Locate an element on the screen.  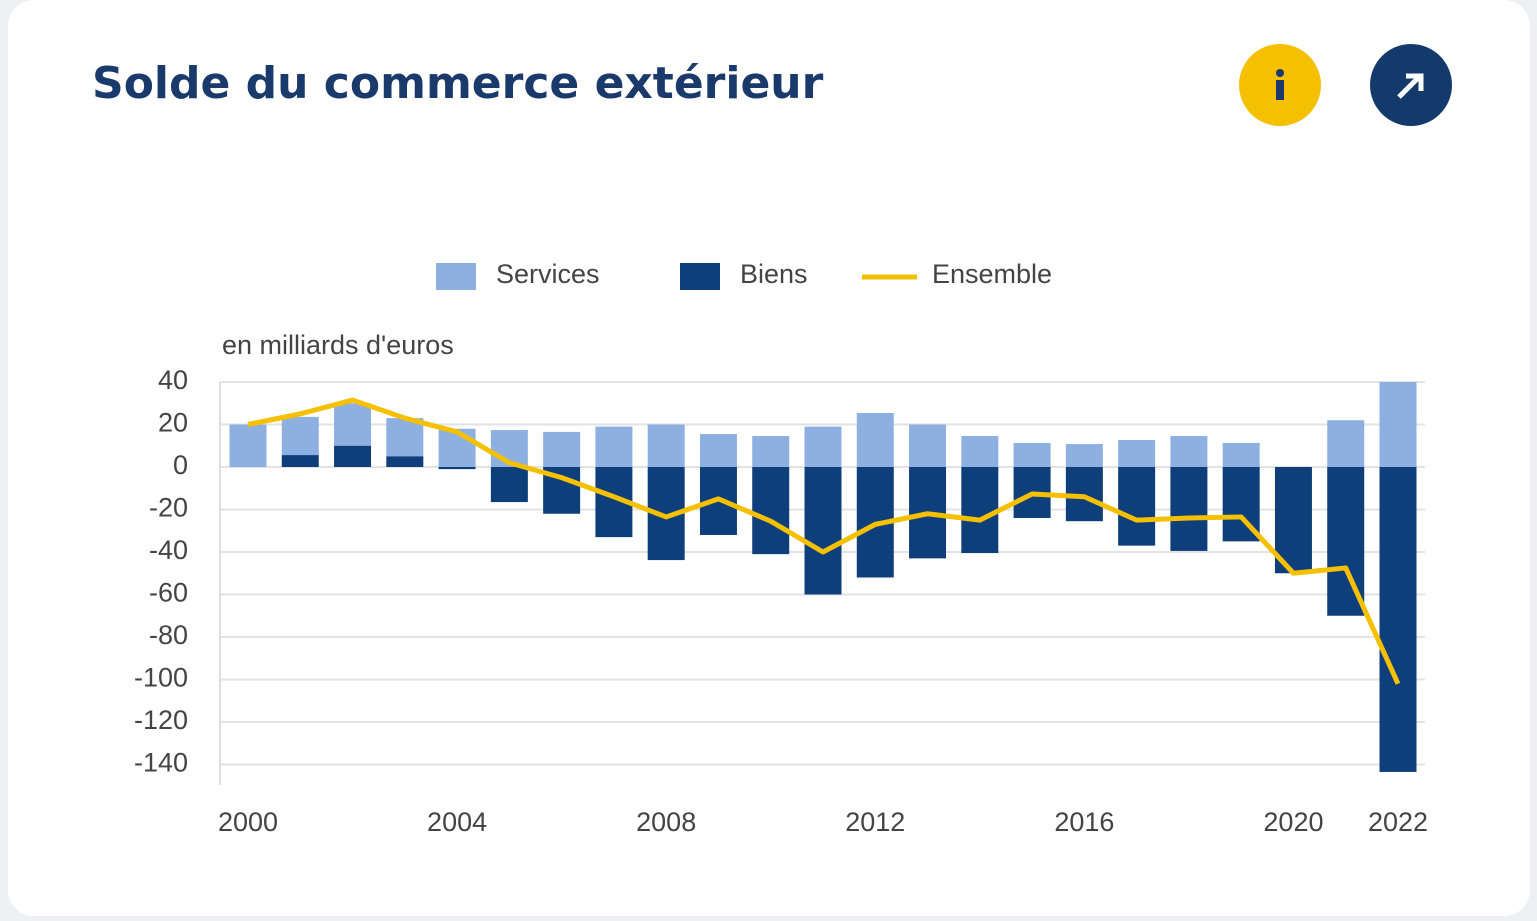
x-tick-label: 2008 is located at coordinates (666, 822).